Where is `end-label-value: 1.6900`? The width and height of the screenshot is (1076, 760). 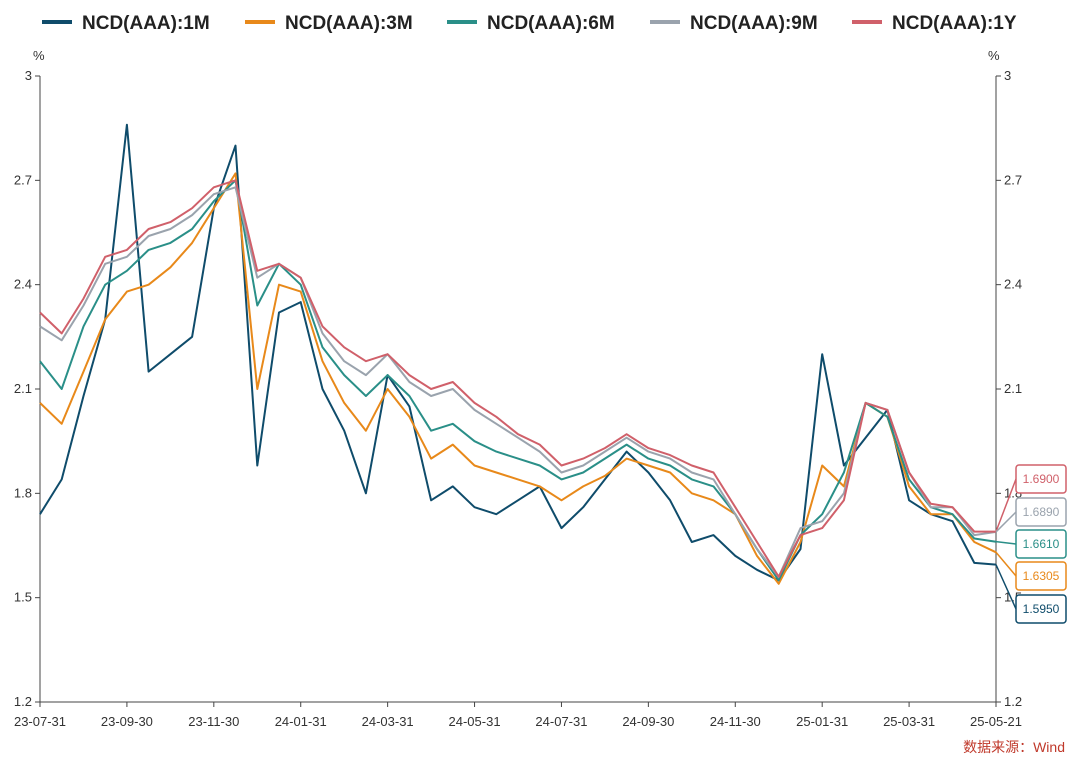 end-label-value: 1.6900 is located at coordinates (1041, 479).